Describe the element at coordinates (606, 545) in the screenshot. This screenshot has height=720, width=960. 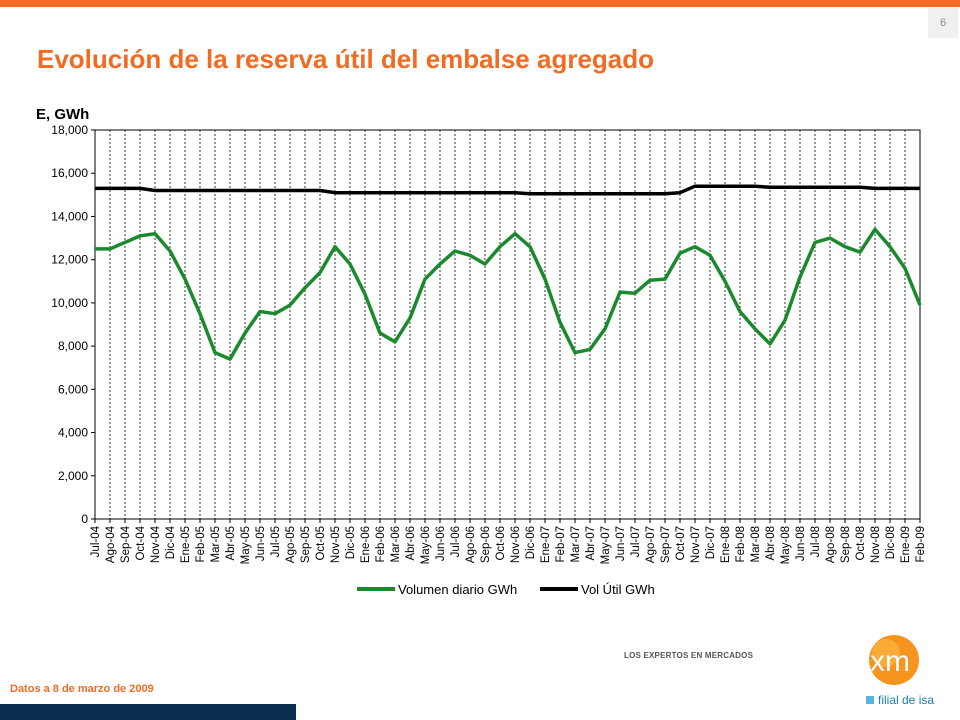
I see `x-tick-label: May-07` at that location.